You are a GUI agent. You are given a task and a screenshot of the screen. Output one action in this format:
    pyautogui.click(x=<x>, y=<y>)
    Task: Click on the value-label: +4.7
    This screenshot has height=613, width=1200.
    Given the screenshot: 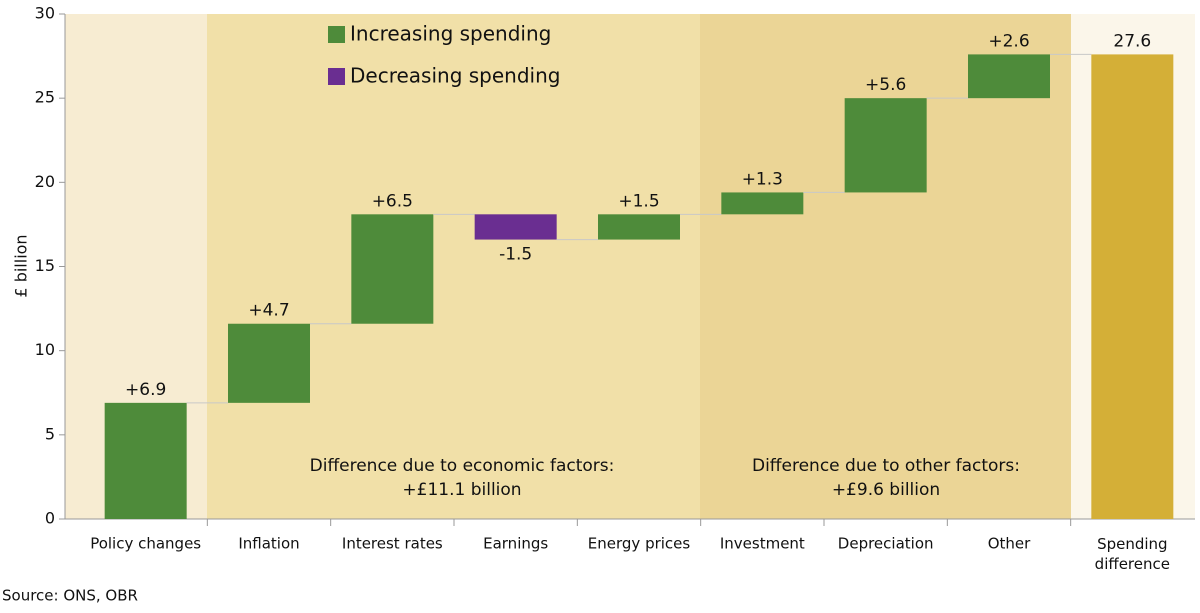 What is the action you would take?
    pyautogui.click(x=268, y=311)
    